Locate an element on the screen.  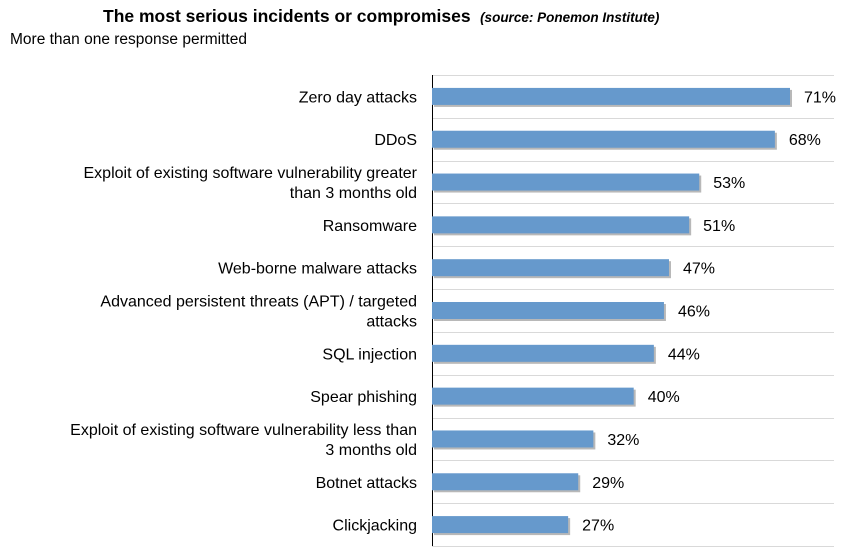
value-label: 71% is located at coordinates (820, 97).